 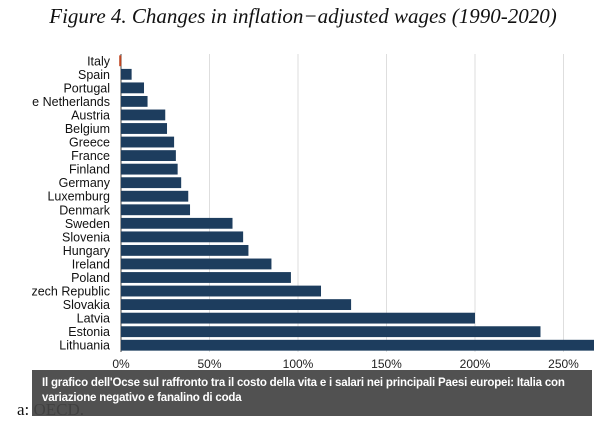 I want to click on category-label: Hungary, so click(x=87, y=251).